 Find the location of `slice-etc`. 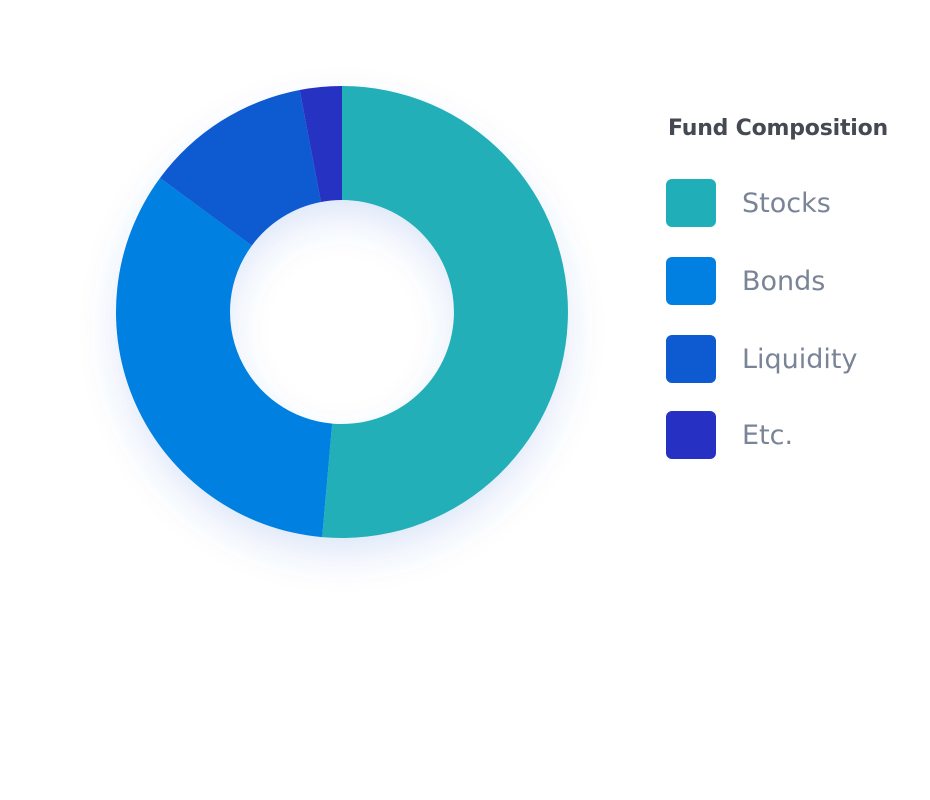

slice-etc is located at coordinates (320, 144).